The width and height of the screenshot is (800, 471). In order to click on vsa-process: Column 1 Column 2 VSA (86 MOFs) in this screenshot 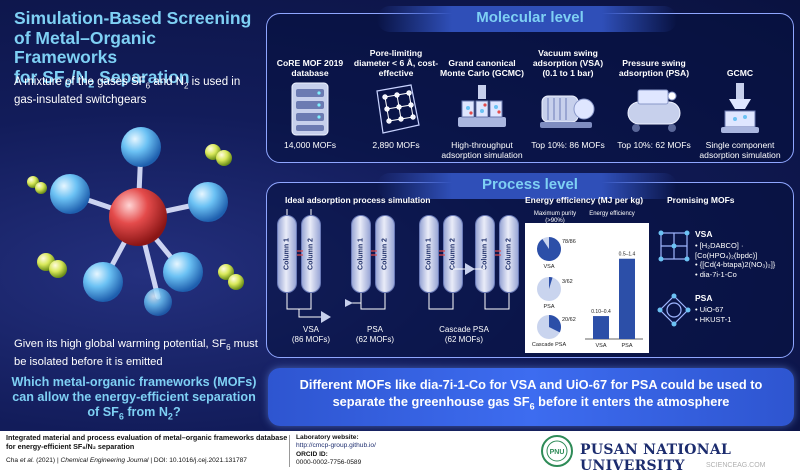, I will do `click(309, 281)`.